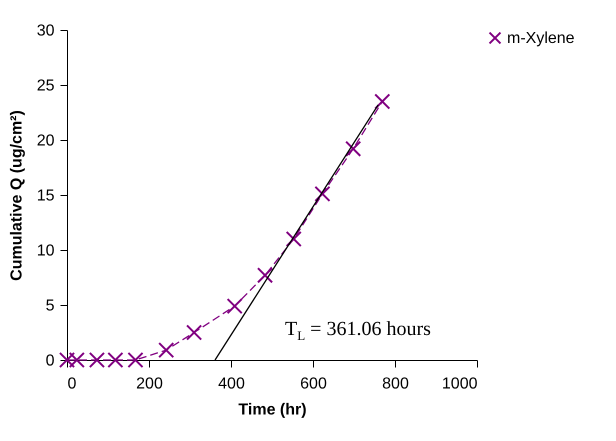 The image size is (616, 441). Describe the element at coordinates (460, 384) in the screenshot. I see `x-tick-label: 1000` at that location.